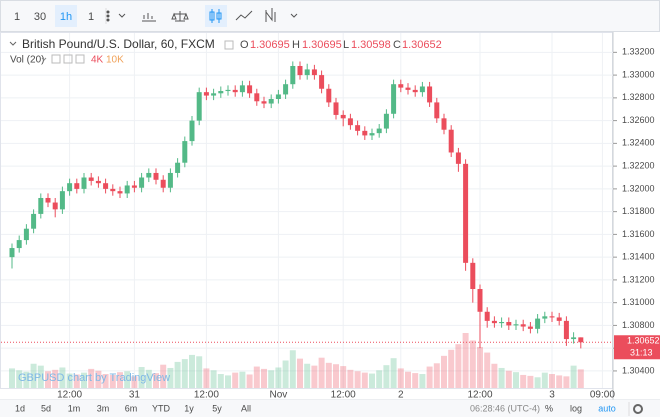 Image resolution: width=660 pixels, height=417 pixels. What do you see at coordinates (270, 15) in the screenshot?
I see `drawing-icon` at bounding box center [270, 15].